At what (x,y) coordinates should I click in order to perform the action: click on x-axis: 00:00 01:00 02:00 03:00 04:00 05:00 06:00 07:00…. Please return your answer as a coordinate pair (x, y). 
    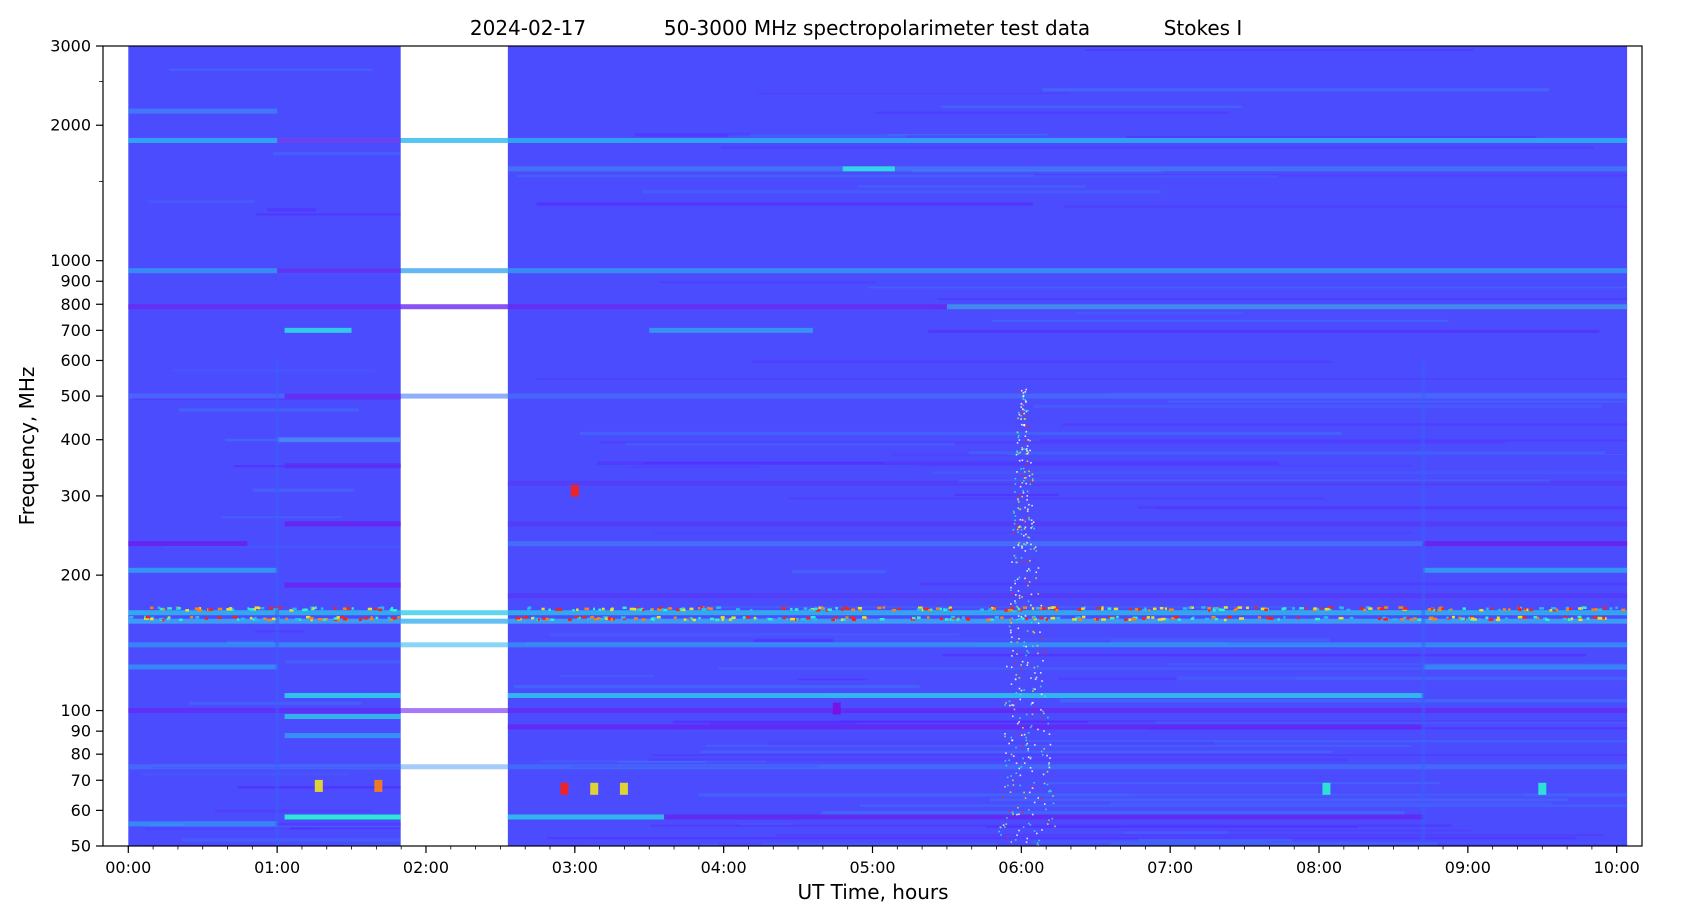
    Looking at the image, I should click on (872, 861).